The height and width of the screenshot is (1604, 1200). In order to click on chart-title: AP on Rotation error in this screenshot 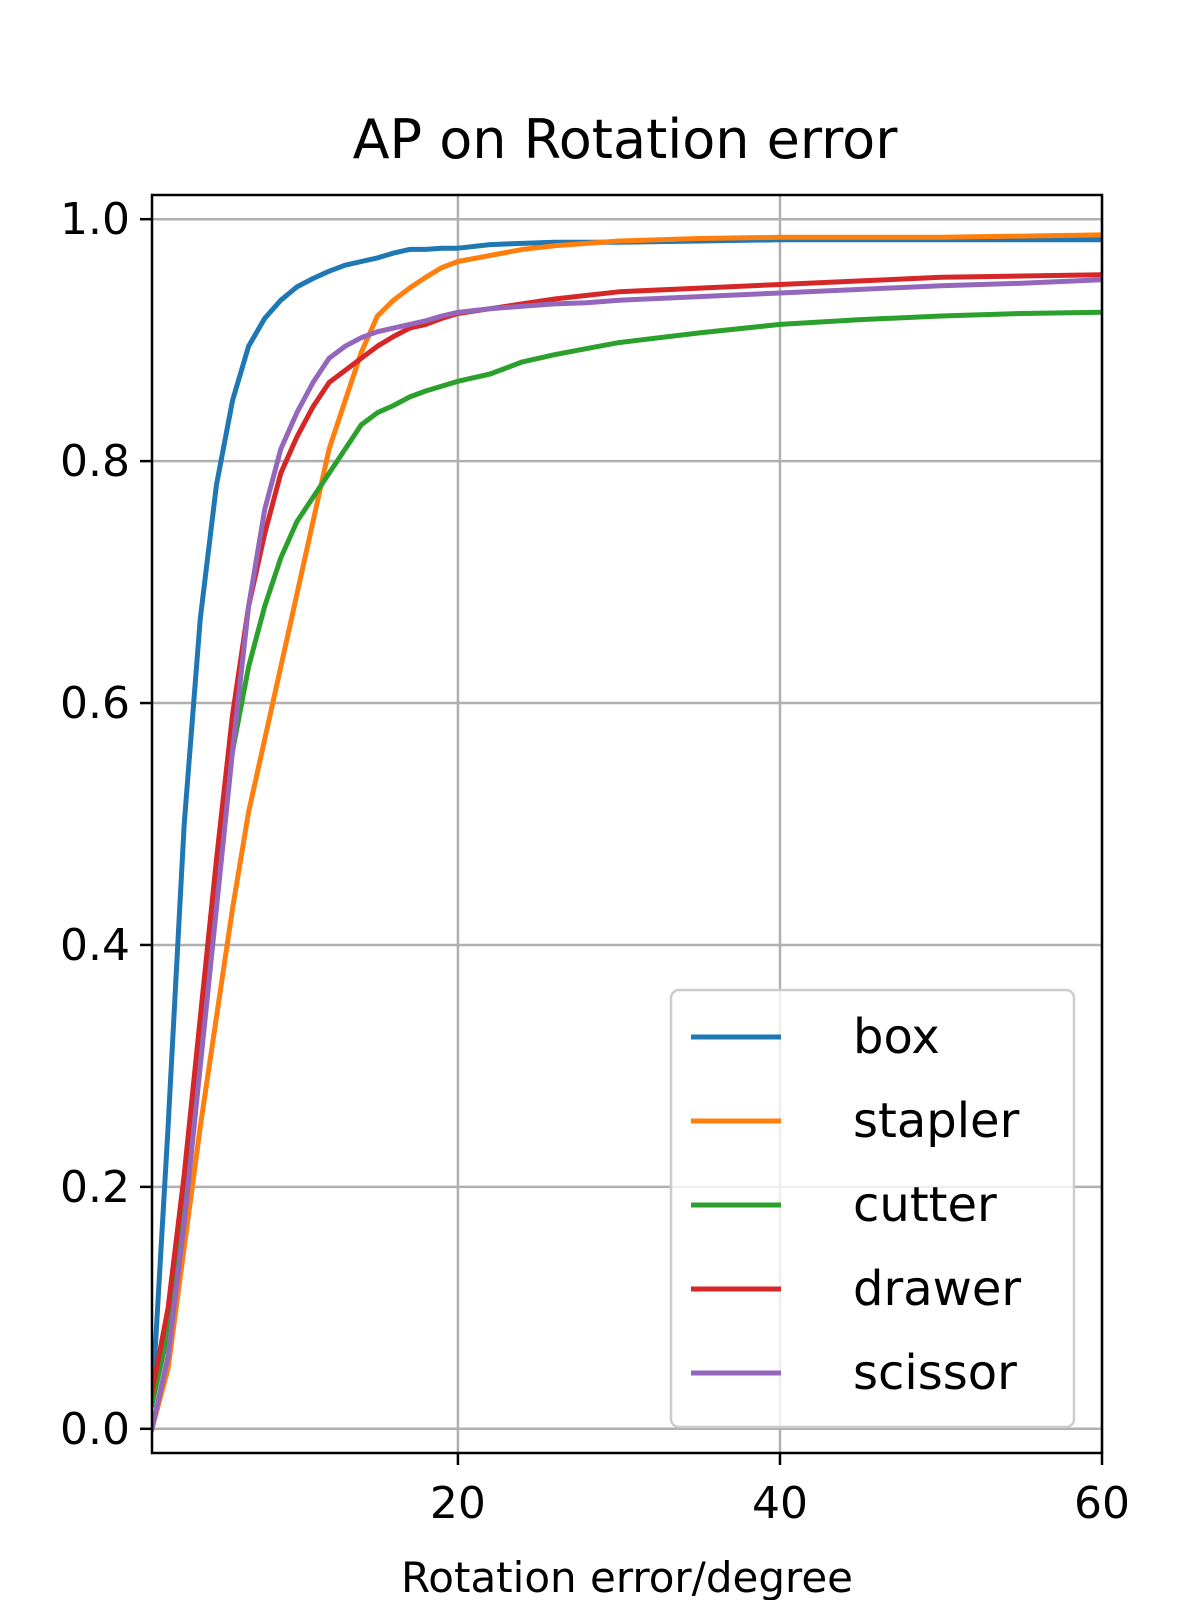, I will do `click(626, 139)`.